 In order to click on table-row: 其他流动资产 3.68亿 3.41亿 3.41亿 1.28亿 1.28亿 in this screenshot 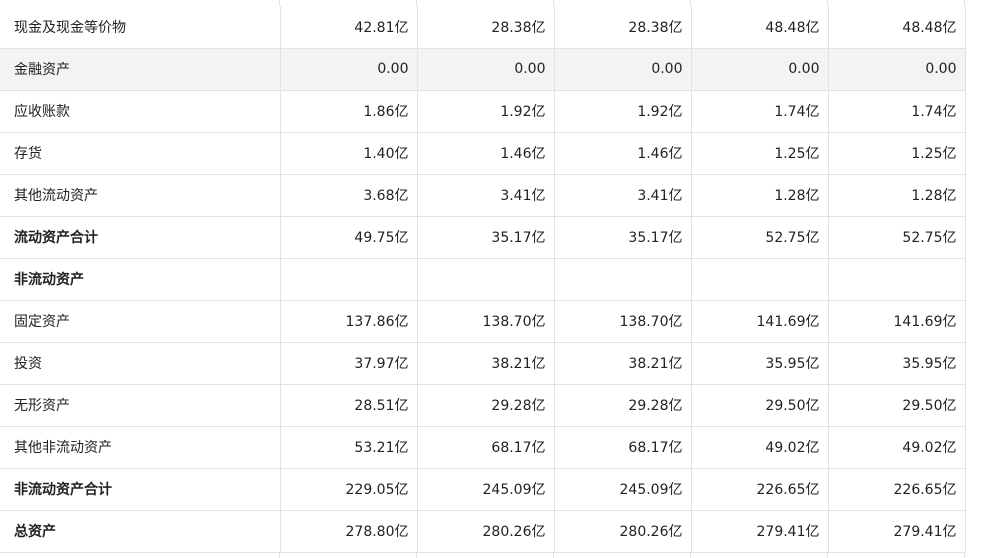, I will do `click(483, 195)`.